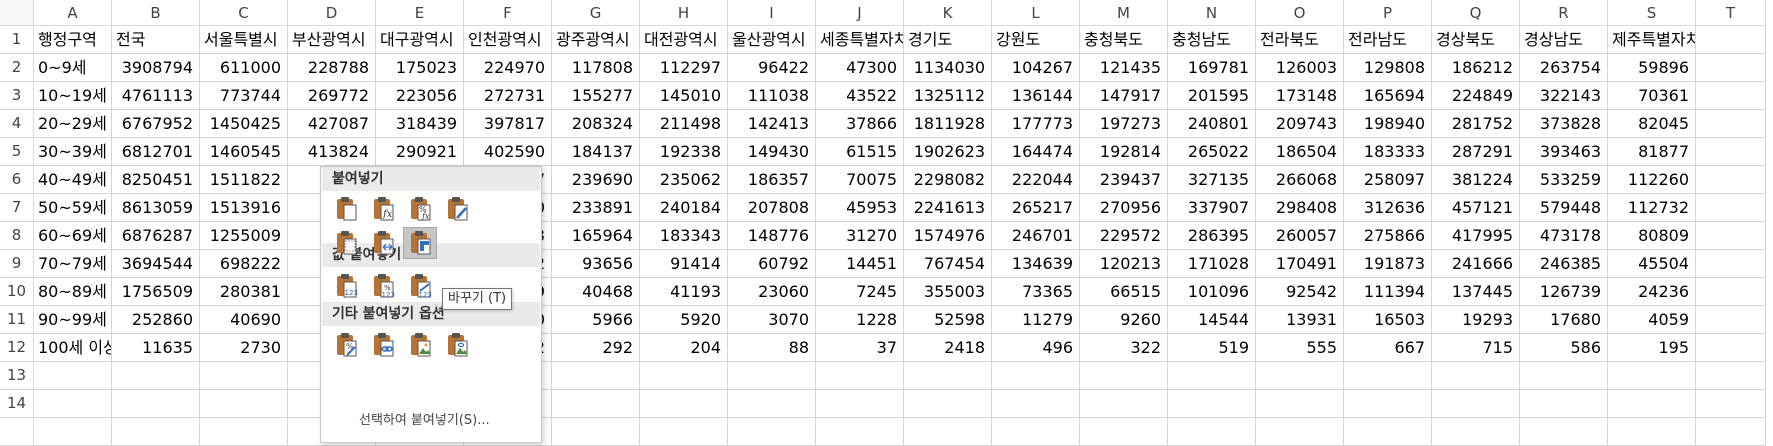 The image size is (1773, 446). Describe the element at coordinates (1036, 348) in the screenshot. I see `cell: 496` at that location.